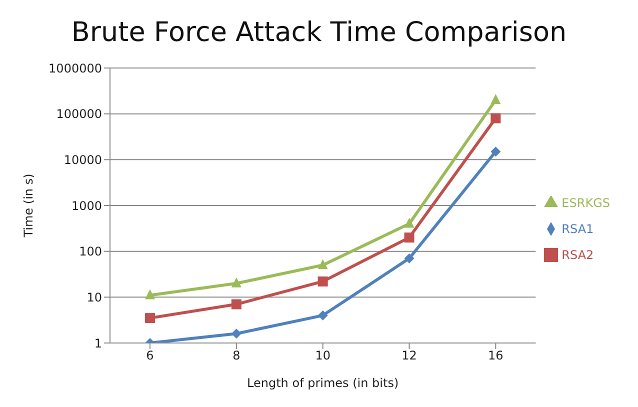 Image resolution: width=638 pixels, height=407 pixels. I want to click on y-tick-label: 1, so click(98, 343).